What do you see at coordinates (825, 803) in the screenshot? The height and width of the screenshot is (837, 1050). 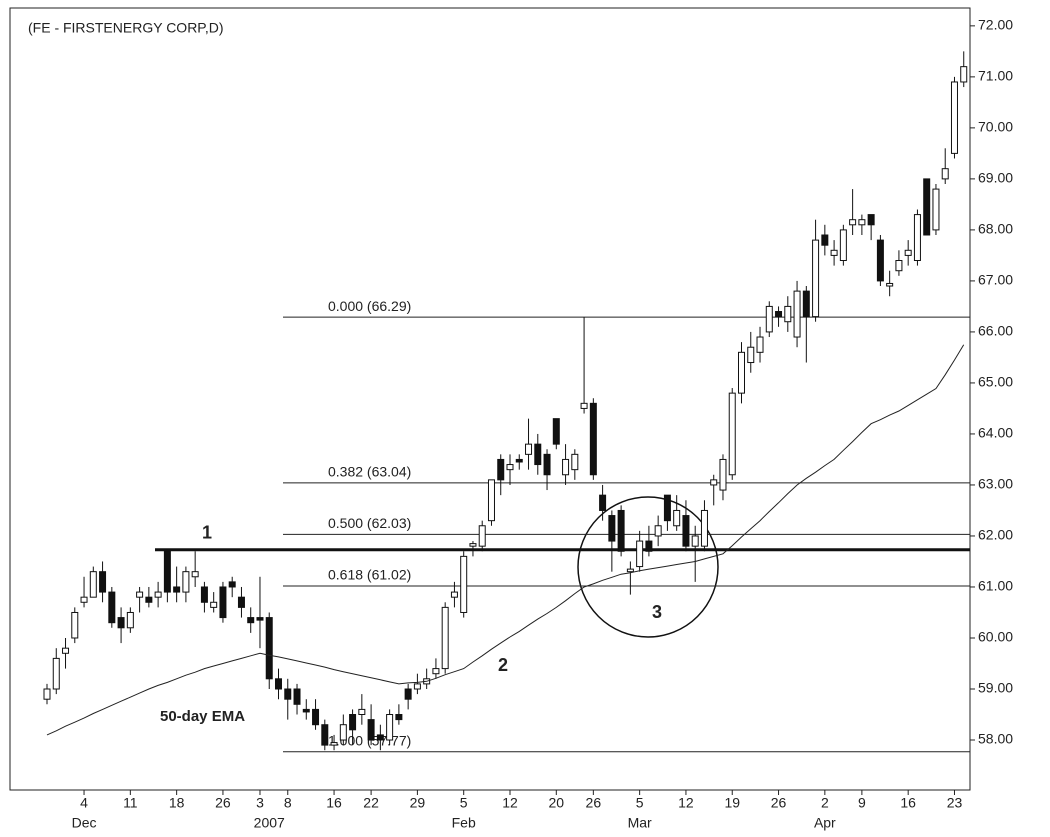 I see `x-tick-label: 2` at bounding box center [825, 803].